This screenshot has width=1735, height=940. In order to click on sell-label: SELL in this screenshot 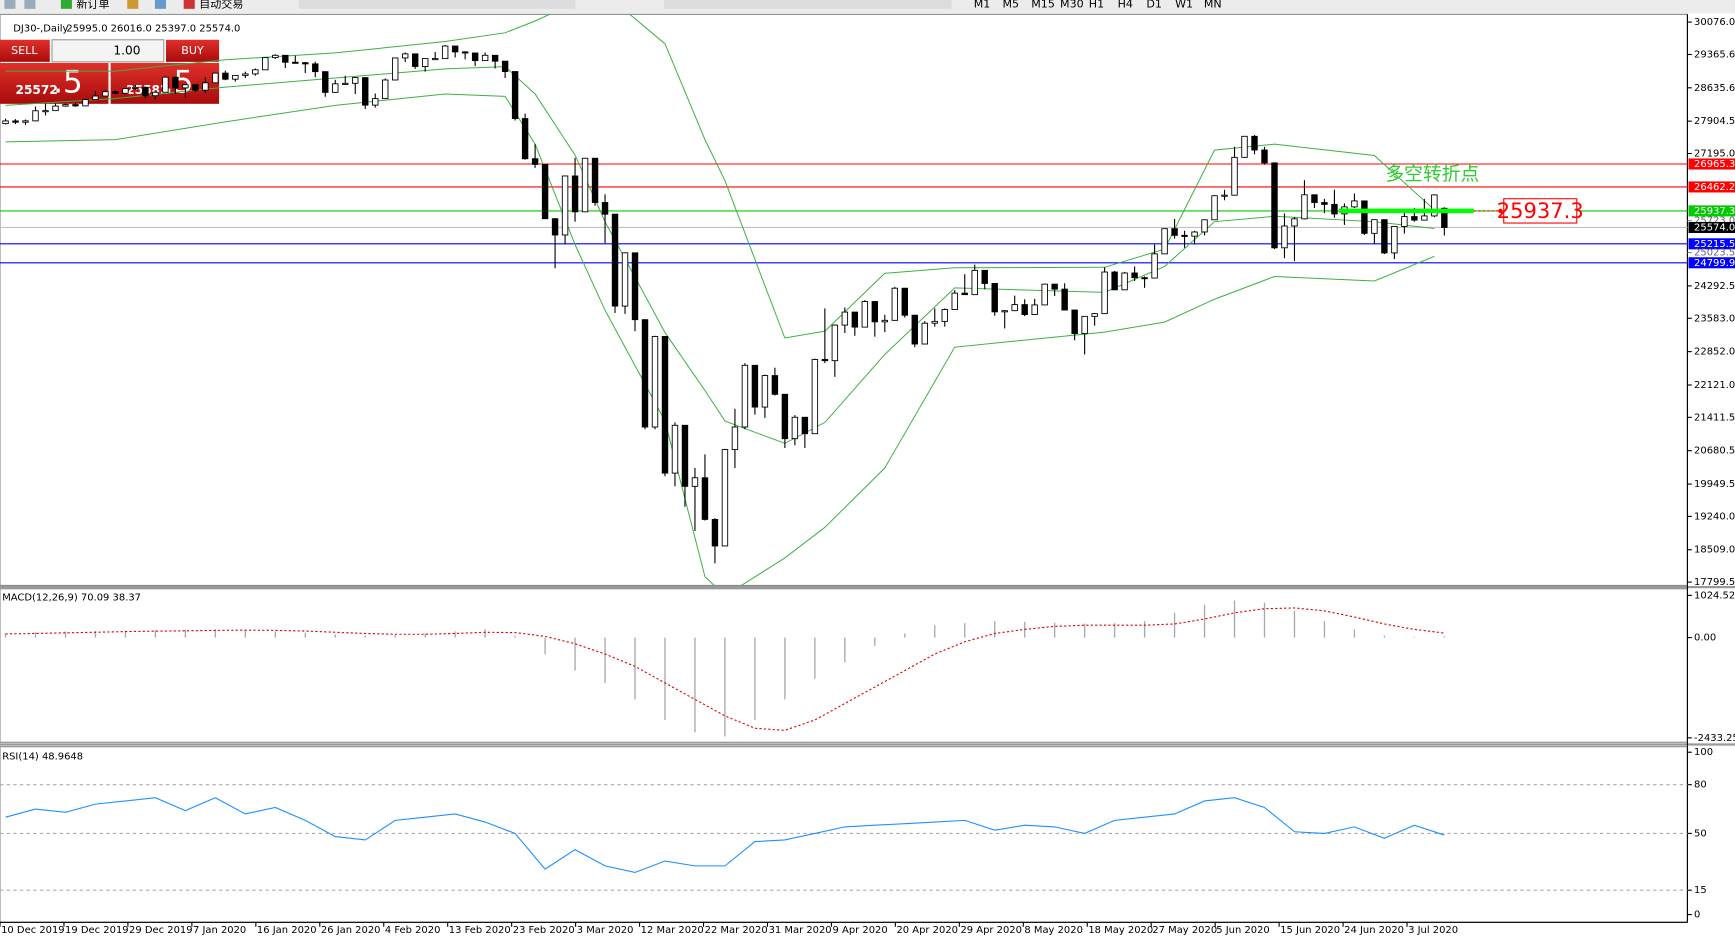, I will do `click(24, 50)`.